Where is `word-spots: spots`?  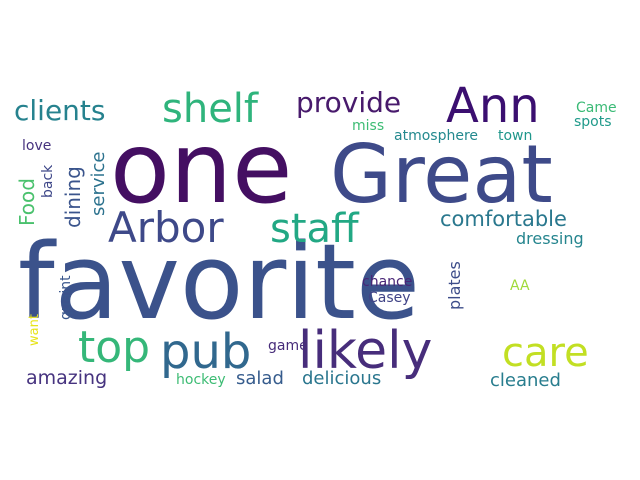
word-spots: spots is located at coordinates (593, 122).